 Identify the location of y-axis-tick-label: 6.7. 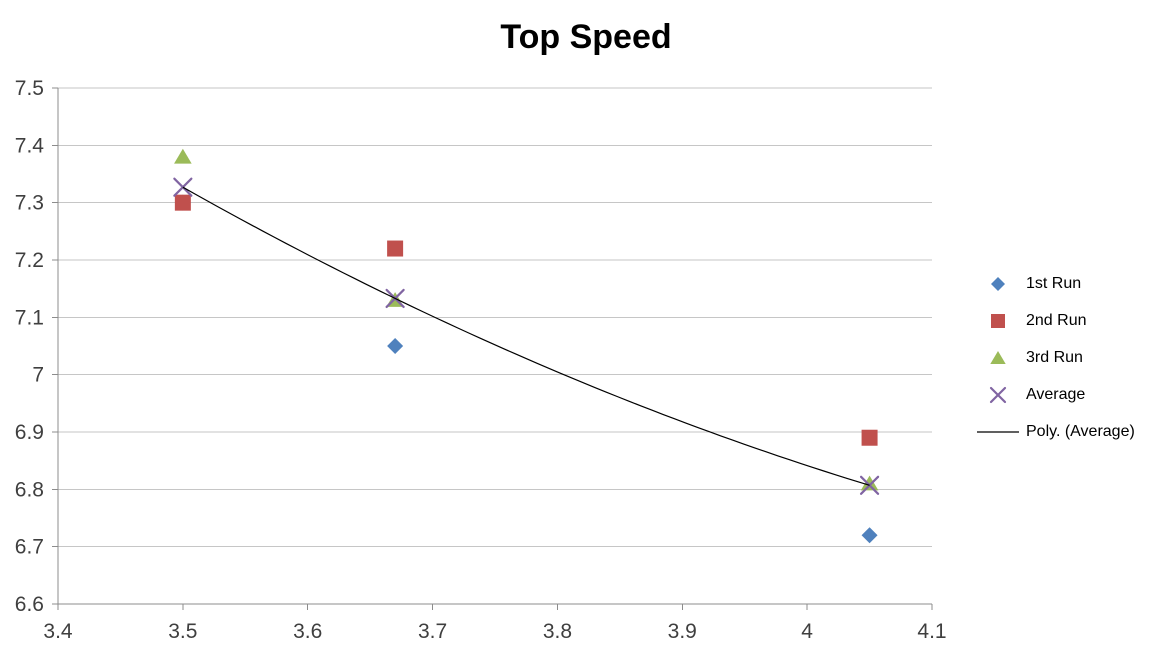
(29, 547).